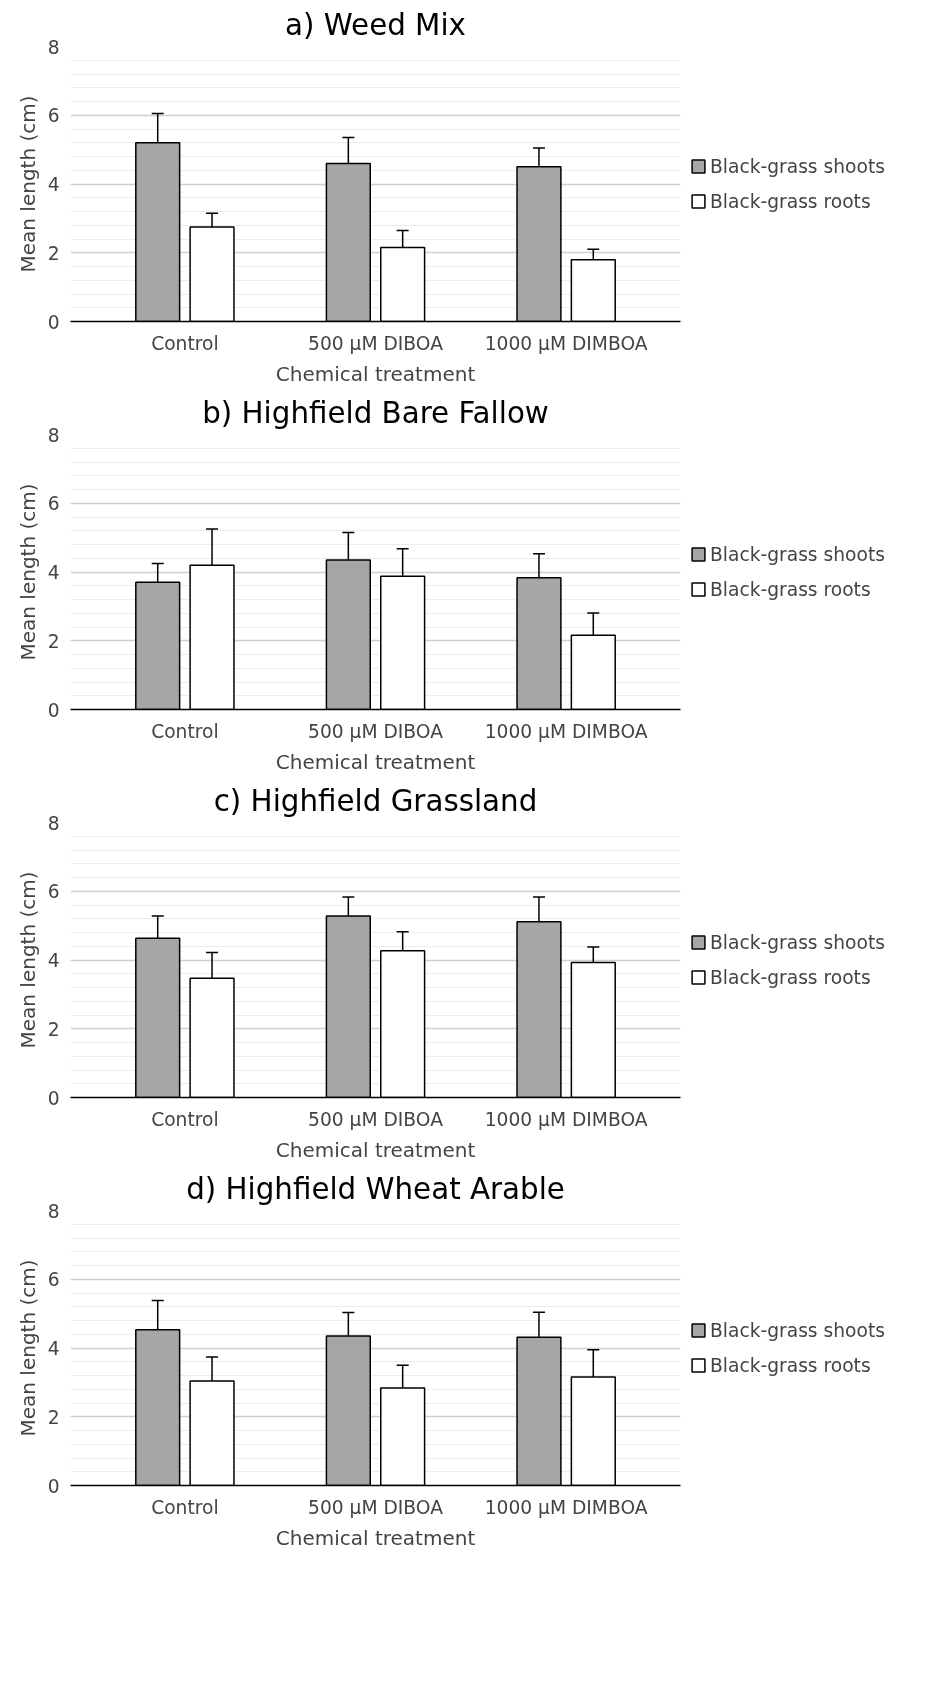 This screenshot has width=938, height=1702. I want to click on chart-title: c) Highfield Grassland, so click(375, 800).